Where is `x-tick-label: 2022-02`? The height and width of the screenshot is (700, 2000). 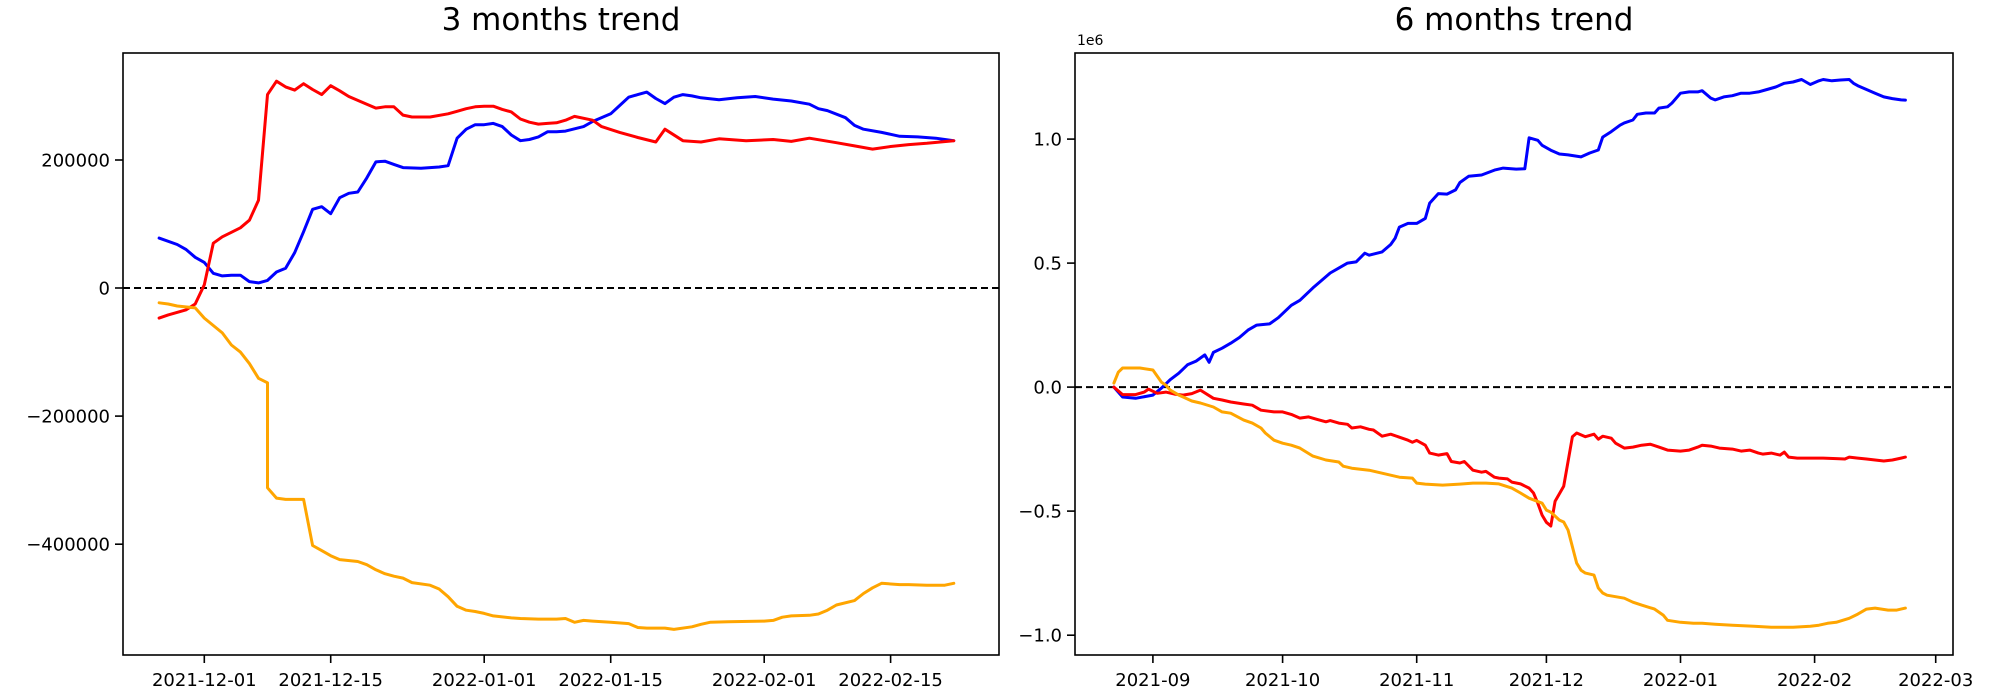
x-tick-label: 2022-02 is located at coordinates (1814, 680).